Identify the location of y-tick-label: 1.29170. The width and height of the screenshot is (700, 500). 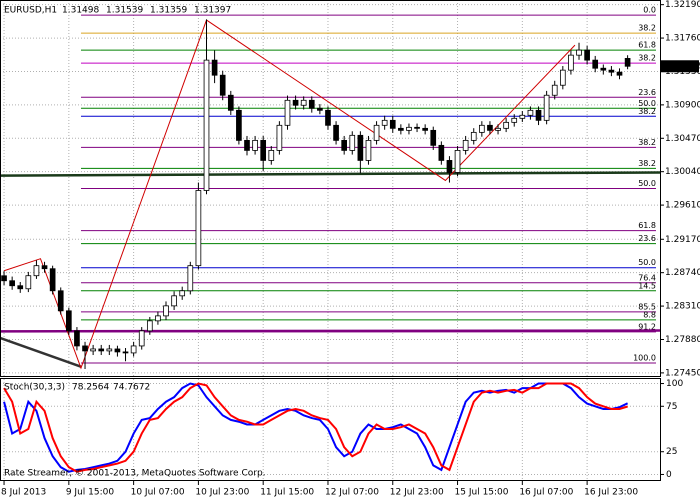
(682, 240).